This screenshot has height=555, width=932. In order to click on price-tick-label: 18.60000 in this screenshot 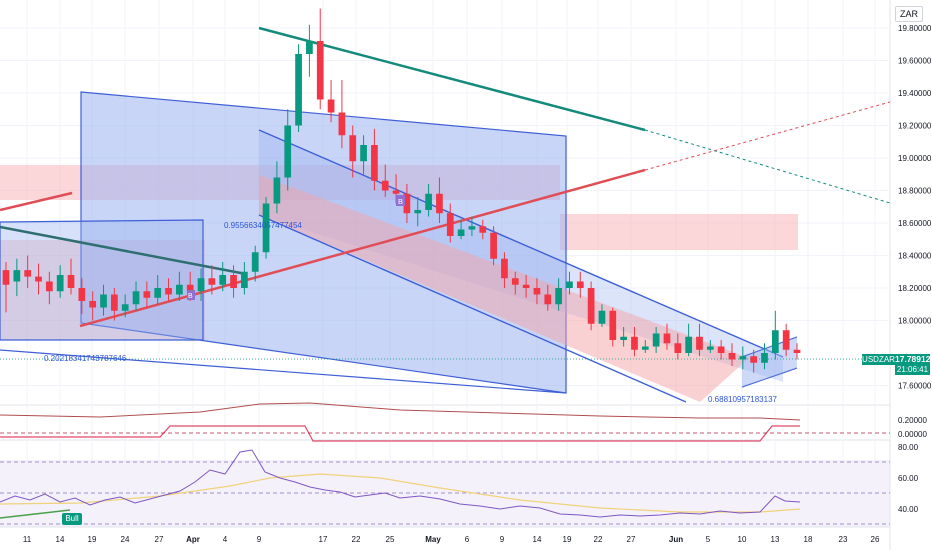, I will do `click(915, 223)`.